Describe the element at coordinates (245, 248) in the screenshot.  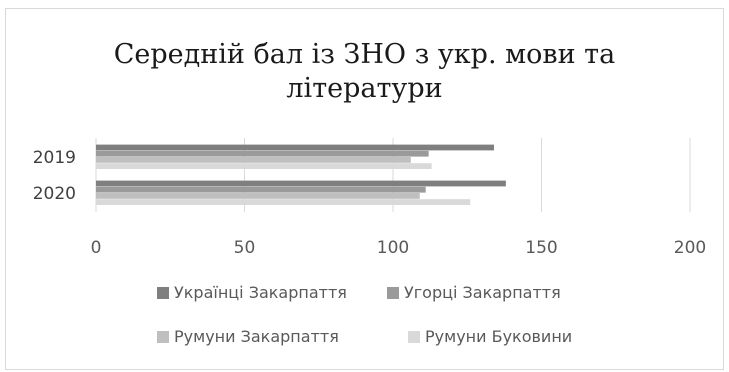
I see `x-tick-label-50: 50` at that location.